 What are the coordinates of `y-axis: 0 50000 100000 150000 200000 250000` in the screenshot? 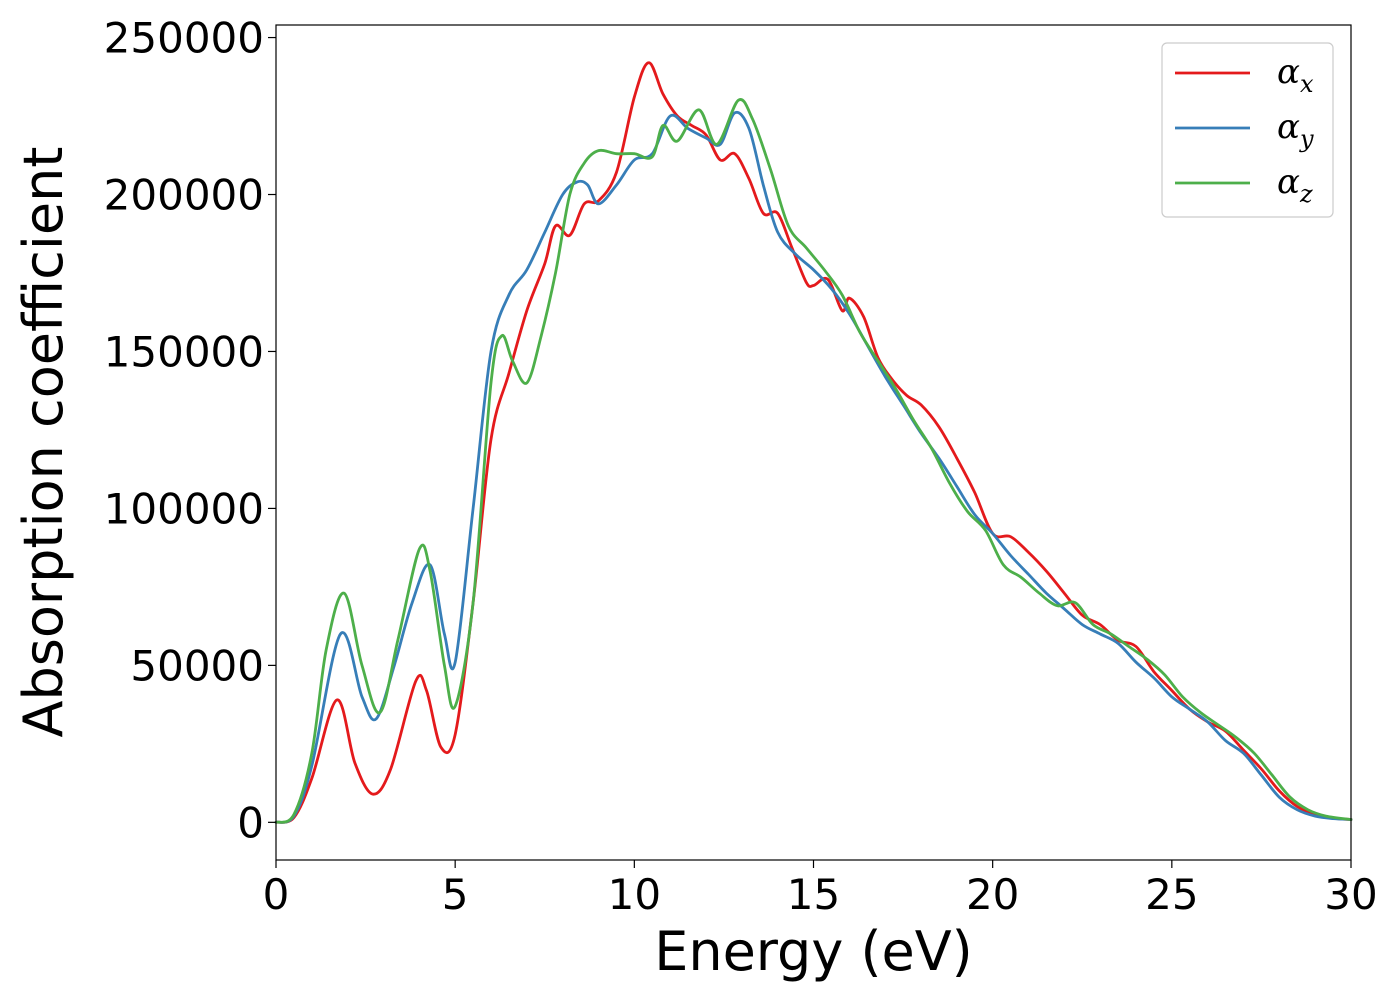 It's located at (190, 430).